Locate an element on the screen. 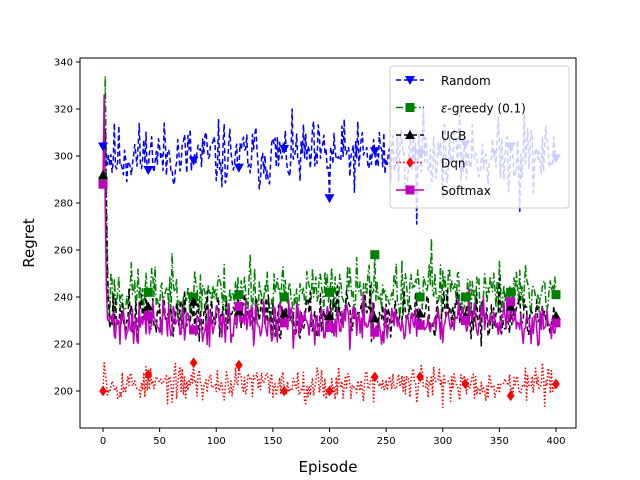  y-tick-label: 300 is located at coordinates (63, 157).